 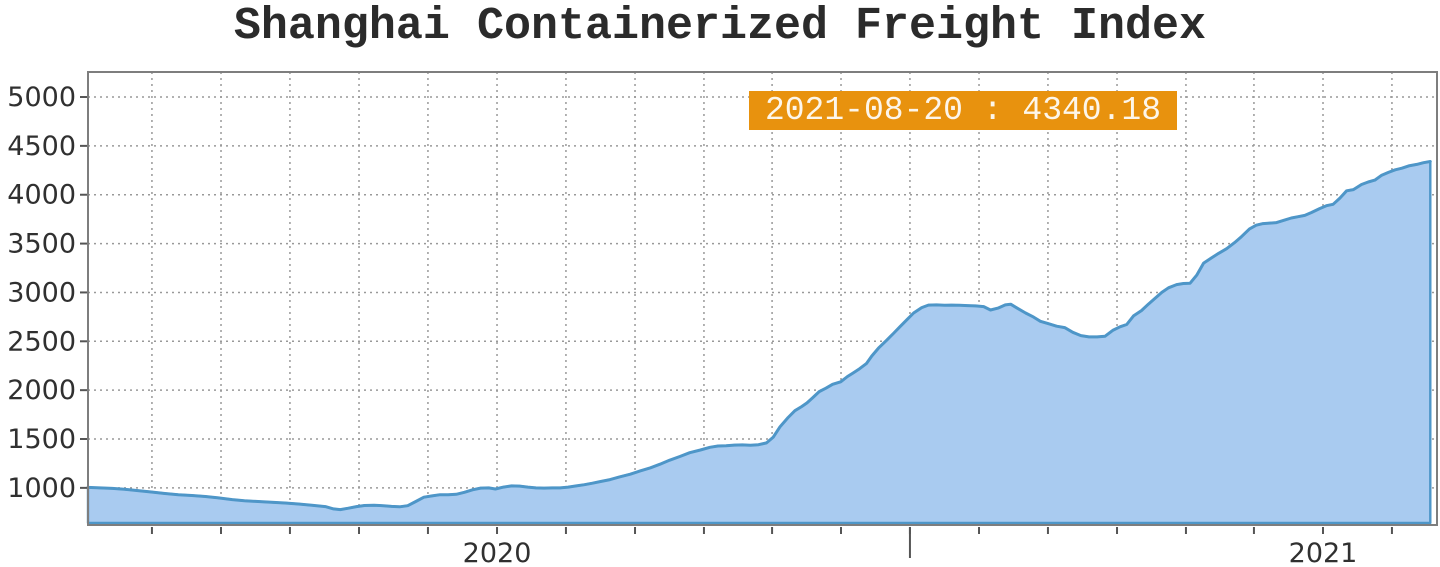 I want to click on y-tick-label: 1500, so click(x=41, y=439).